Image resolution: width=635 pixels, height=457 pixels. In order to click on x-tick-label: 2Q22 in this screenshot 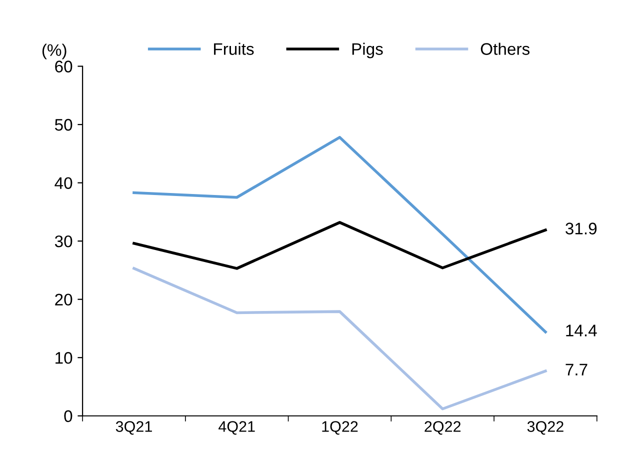, I will do `click(442, 428)`.